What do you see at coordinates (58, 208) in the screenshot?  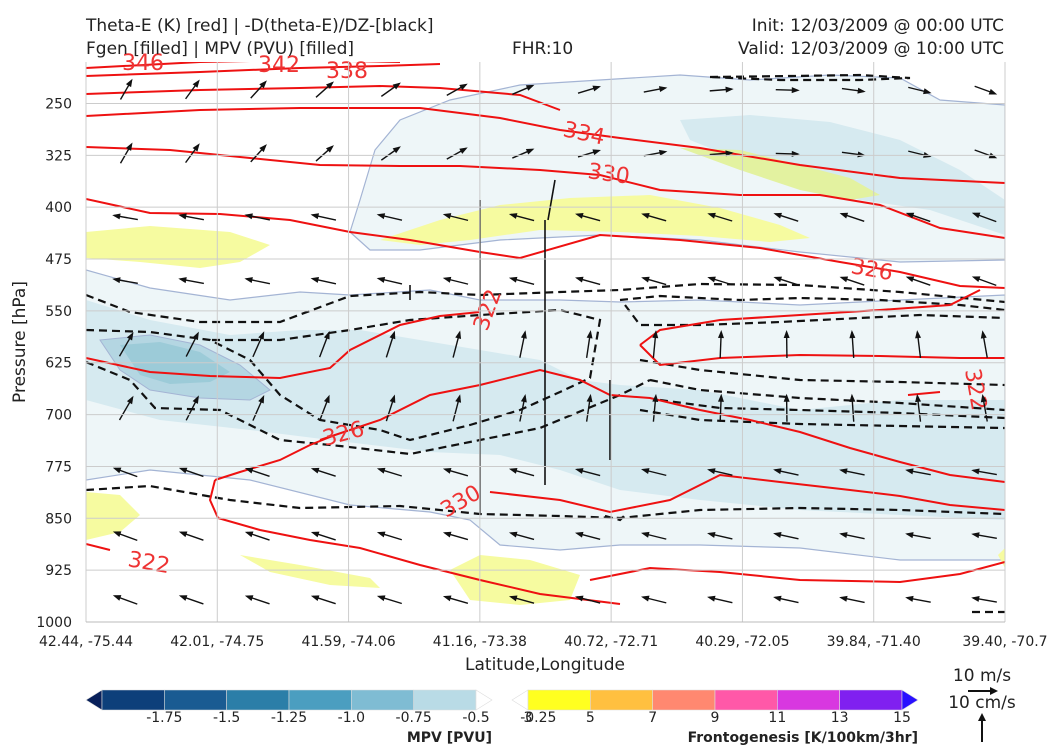 I see `y-tick-label: 400` at bounding box center [58, 208].